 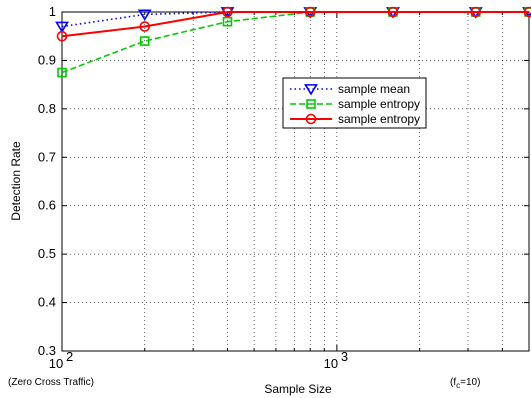 What do you see at coordinates (47, 350) in the screenshot?
I see `y-tick-label: 0.3` at bounding box center [47, 350].